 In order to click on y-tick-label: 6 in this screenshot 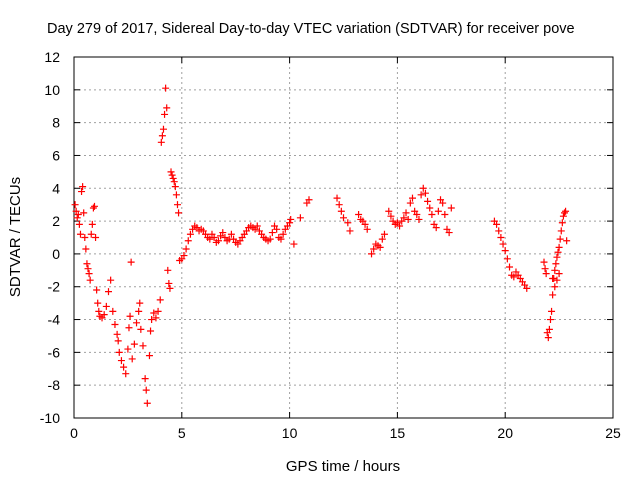, I will do `click(56, 155)`.